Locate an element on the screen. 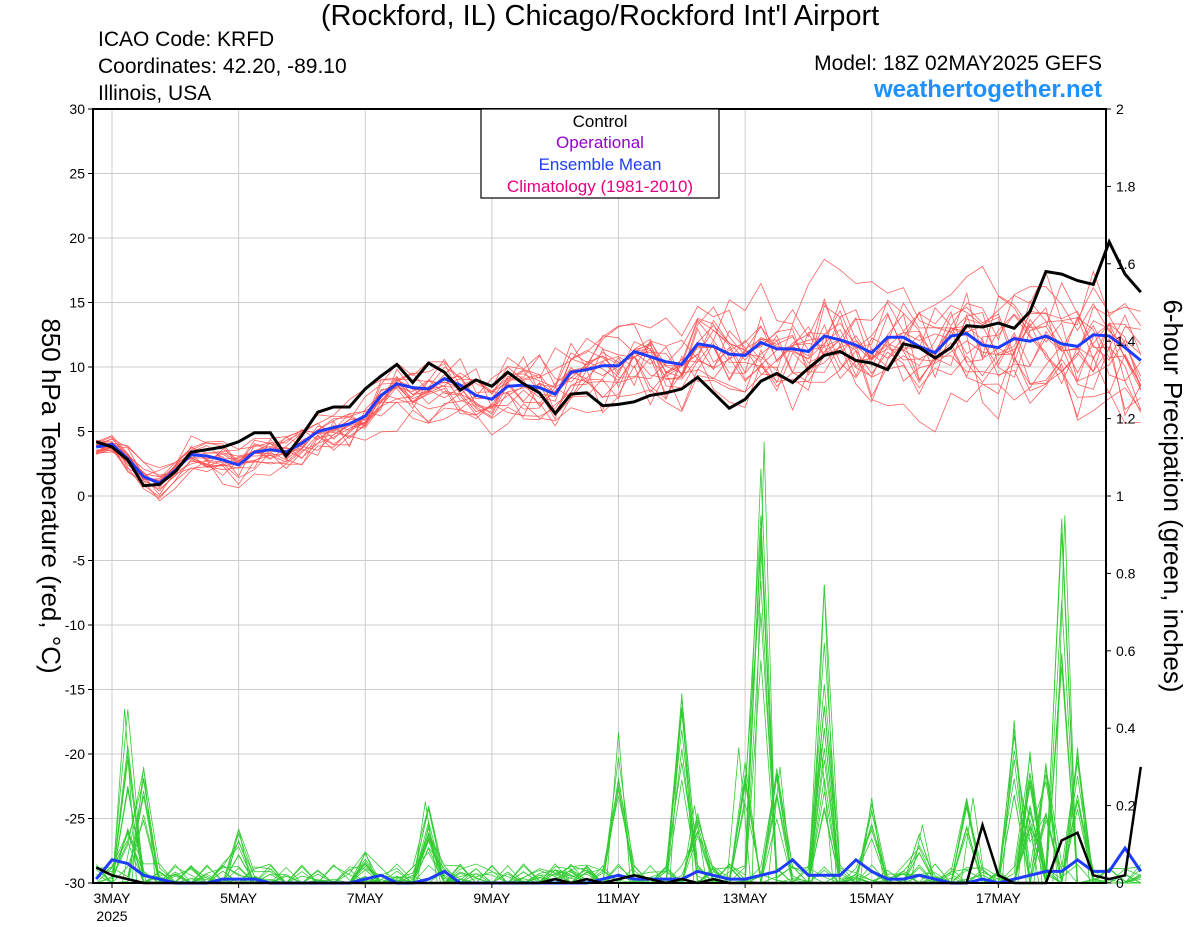 This screenshot has width=1200, height=927. right-tick-label: 1.2 is located at coordinates (1126, 419).